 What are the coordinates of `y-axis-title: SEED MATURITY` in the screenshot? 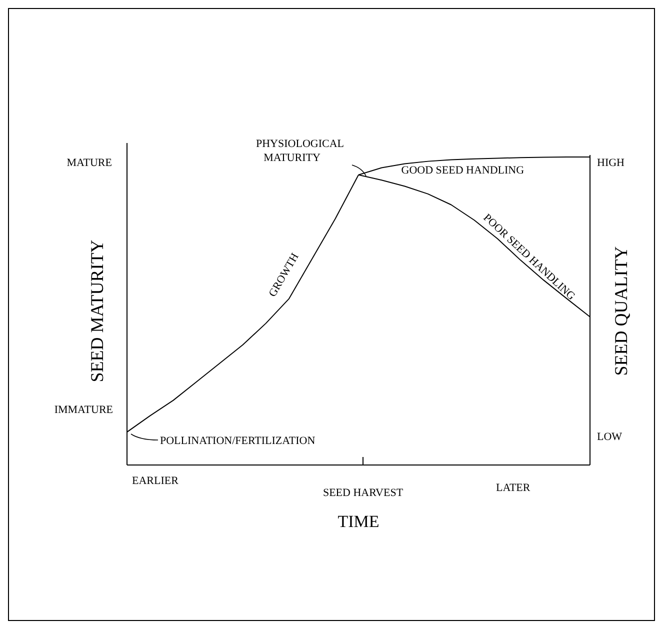 It's located at (97, 311).